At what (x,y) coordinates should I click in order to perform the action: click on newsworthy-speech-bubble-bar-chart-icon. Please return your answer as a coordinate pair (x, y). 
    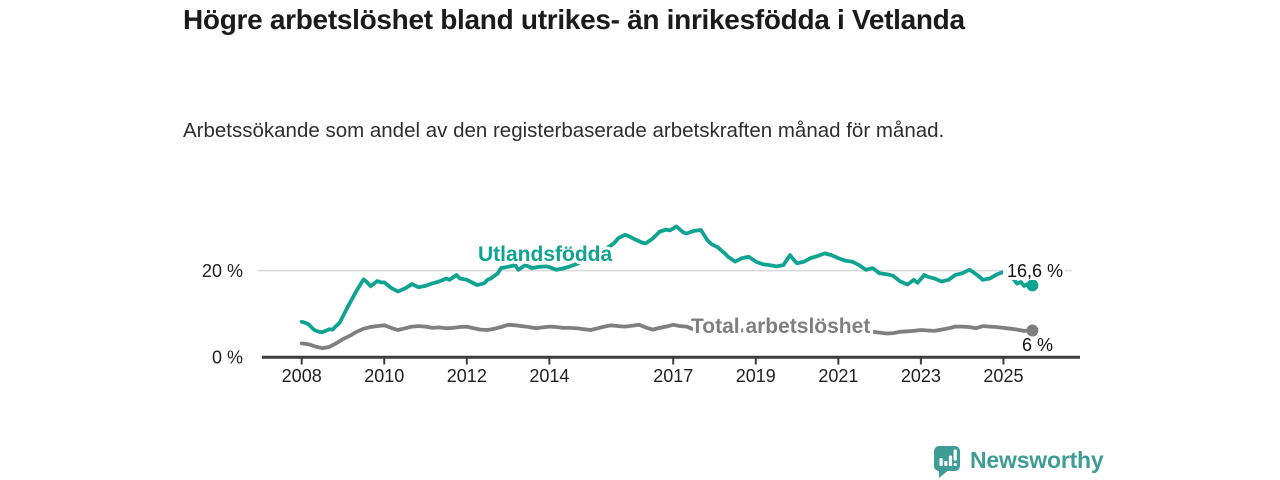
    Looking at the image, I should click on (947, 461).